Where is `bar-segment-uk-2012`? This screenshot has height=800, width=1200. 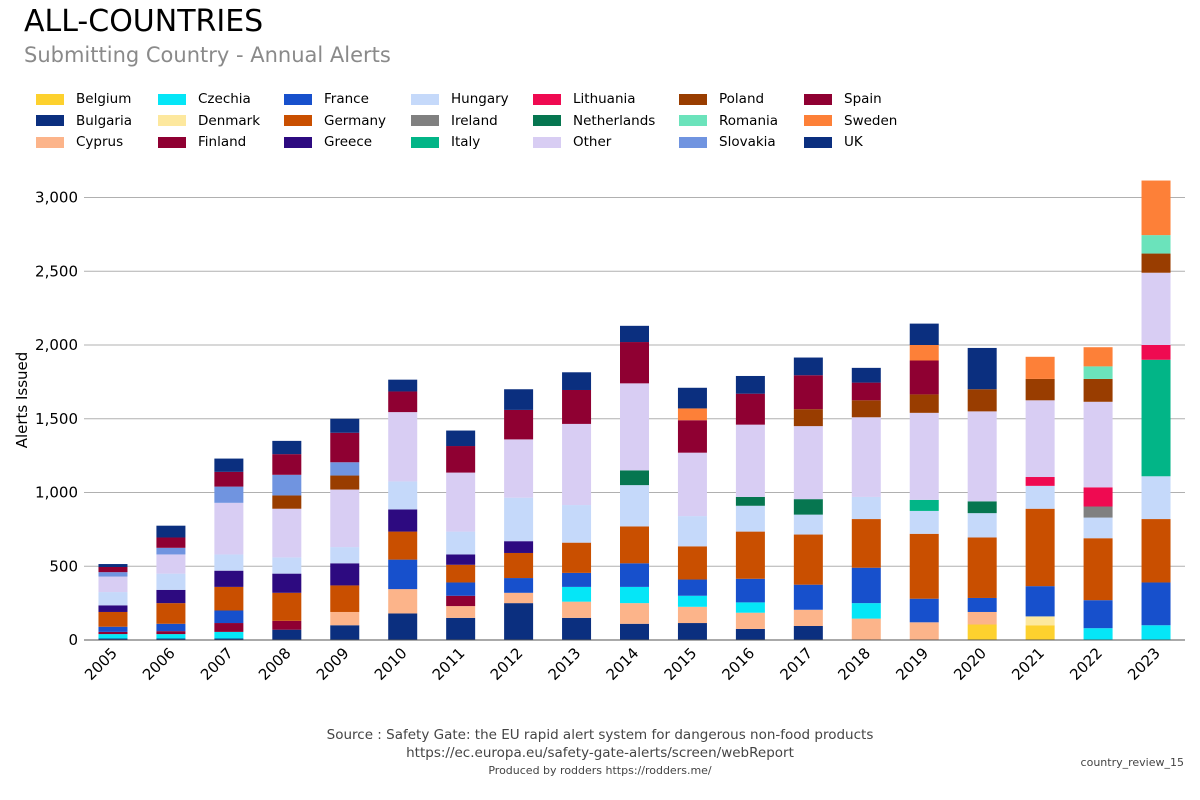 bar-segment-uk-2012 is located at coordinates (519, 399).